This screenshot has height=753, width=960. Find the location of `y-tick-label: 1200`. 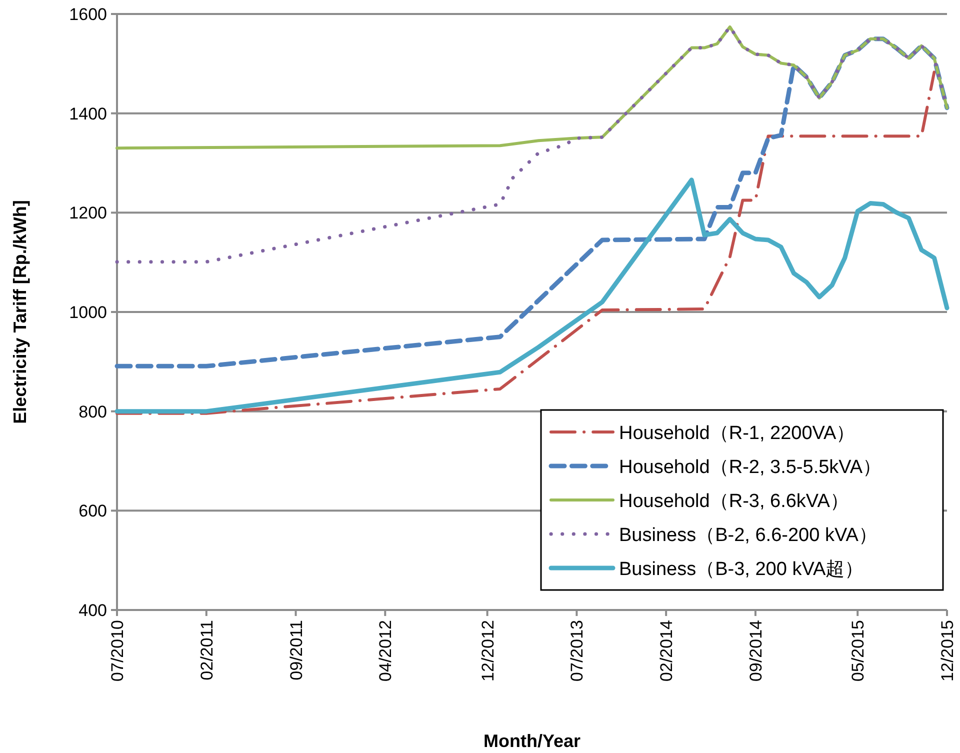

y-tick-label: 1200 is located at coordinates (88, 213).